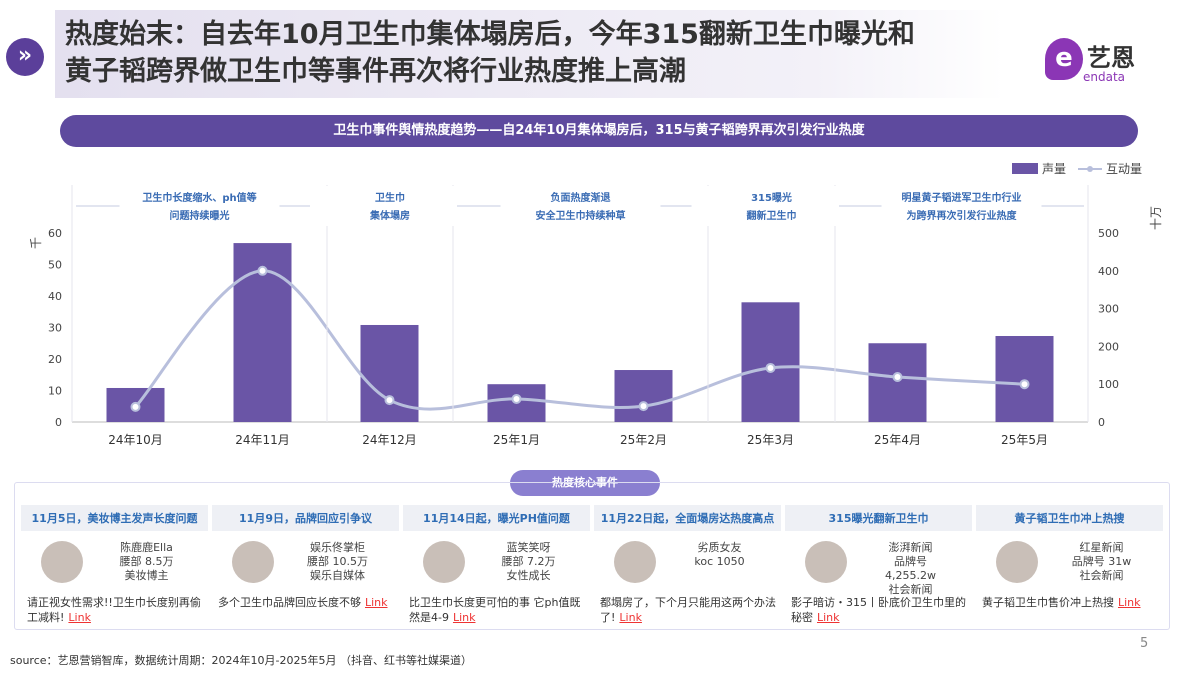 The height and width of the screenshot is (675, 1200). Describe the element at coordinates (55, 359) in the screenshot. I see `y-left-tick: 20` at that location.